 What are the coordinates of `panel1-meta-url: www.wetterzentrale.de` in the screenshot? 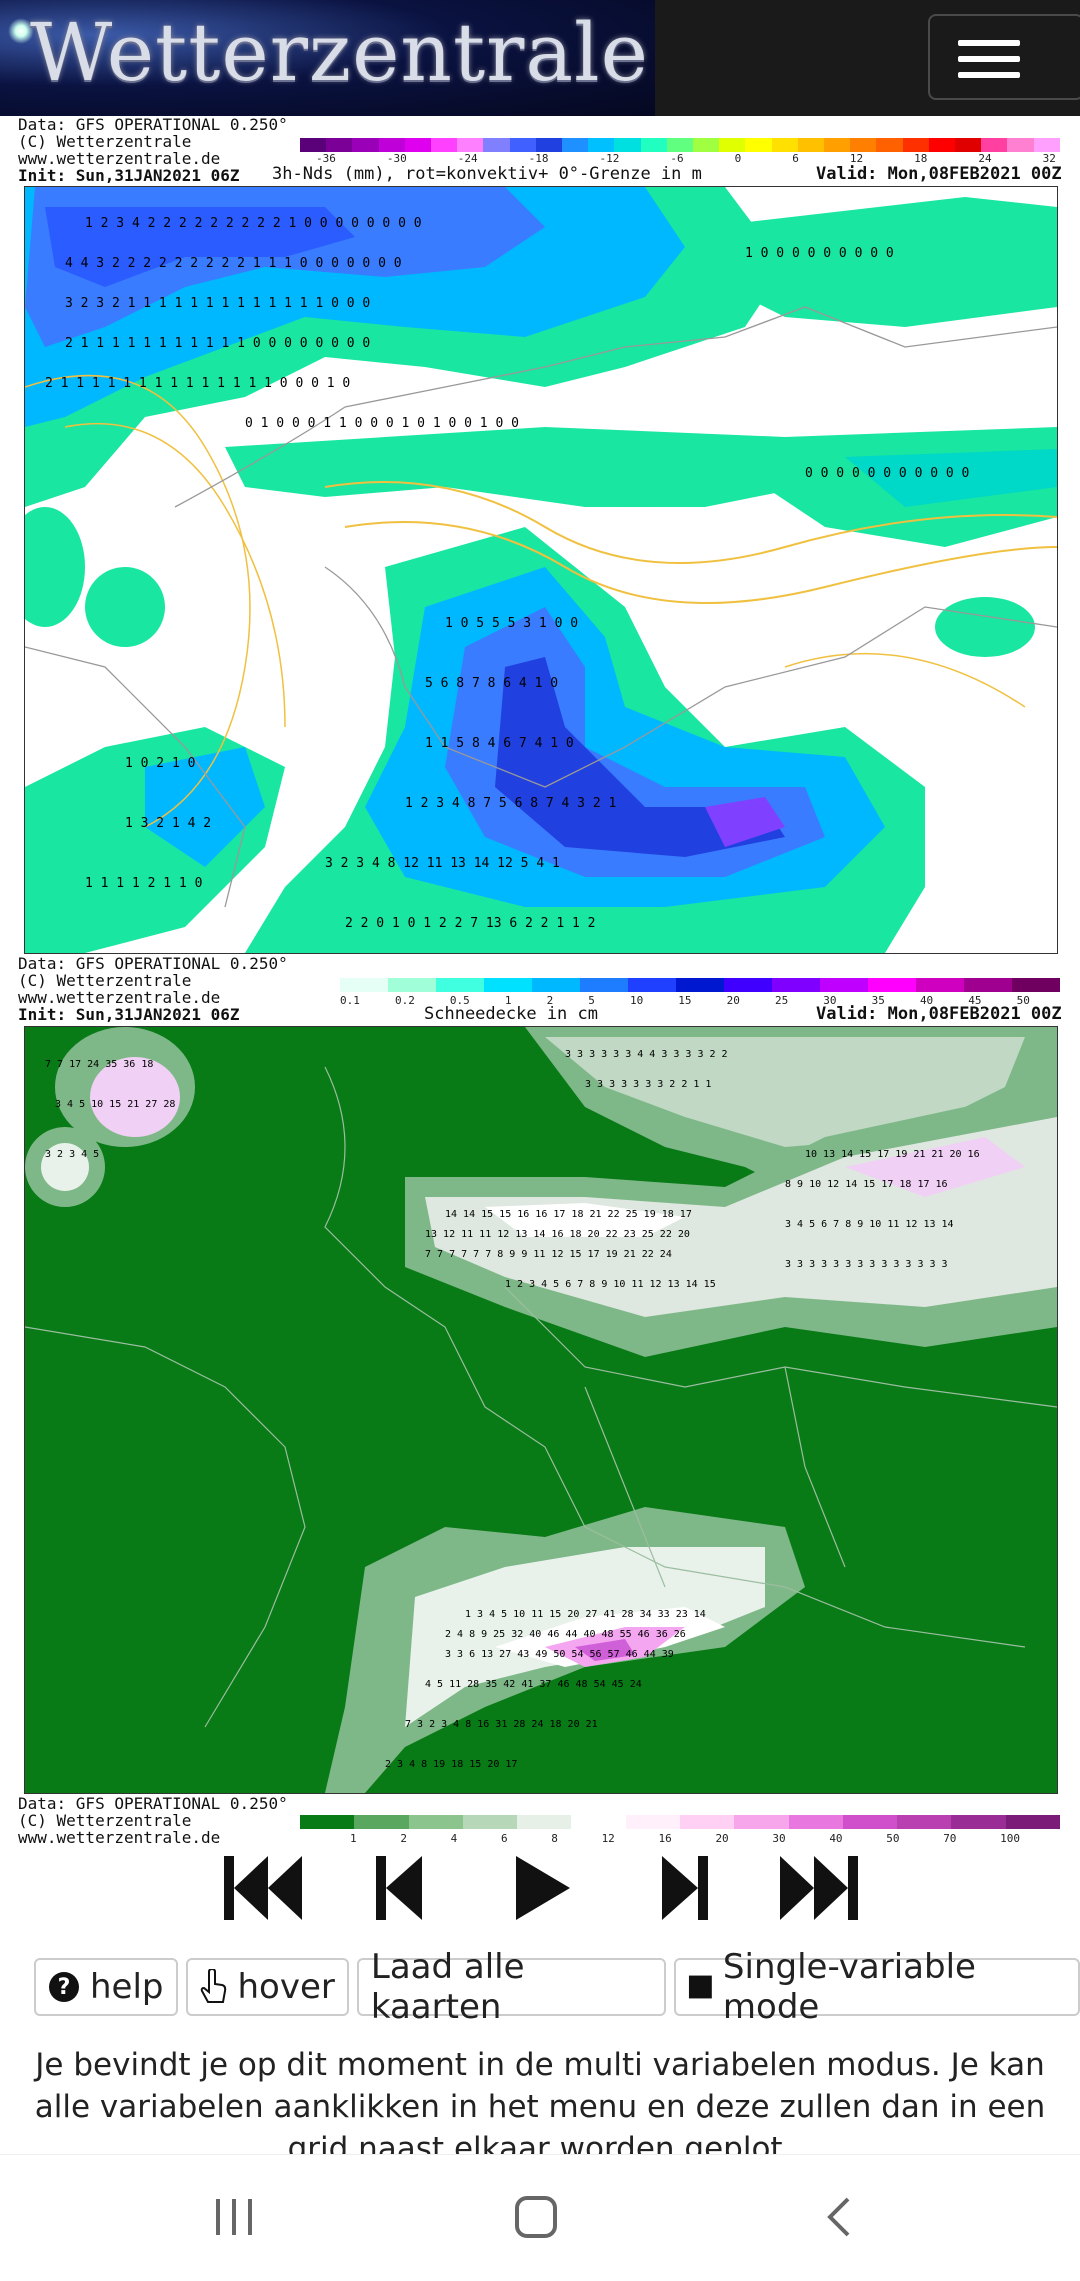 It's located at (119, 158).